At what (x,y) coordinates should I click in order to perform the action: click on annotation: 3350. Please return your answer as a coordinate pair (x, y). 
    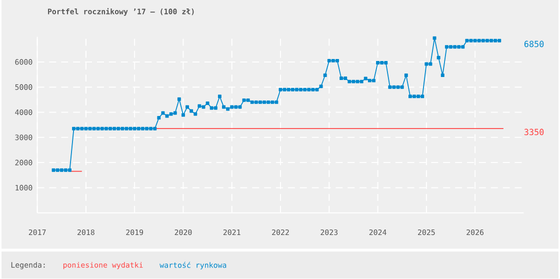
    Looking at the image, I should click on (534, 132).